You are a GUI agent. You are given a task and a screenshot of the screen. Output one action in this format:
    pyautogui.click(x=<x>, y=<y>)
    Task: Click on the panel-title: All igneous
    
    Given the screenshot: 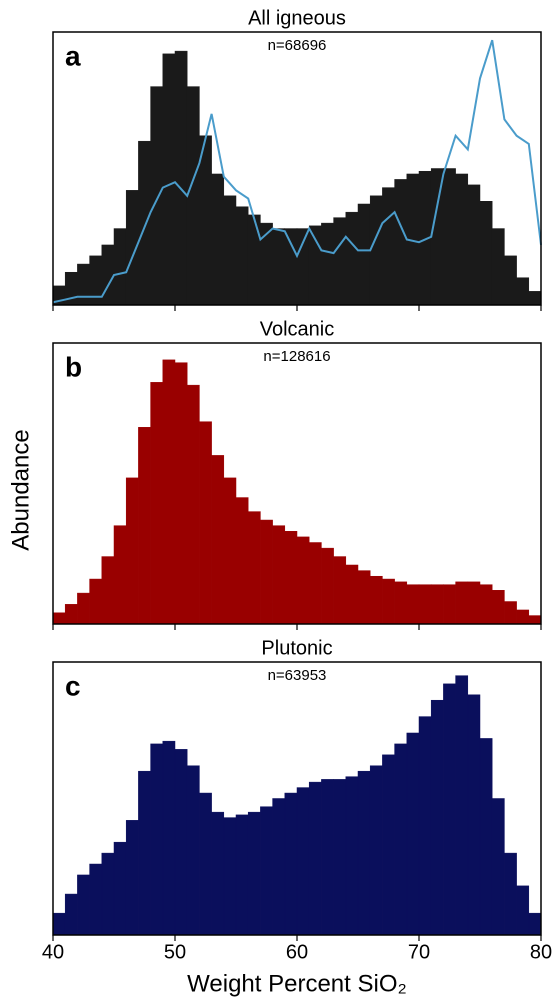 What is the action you would take?
    pyautogui.click(x=297, y=18)
    